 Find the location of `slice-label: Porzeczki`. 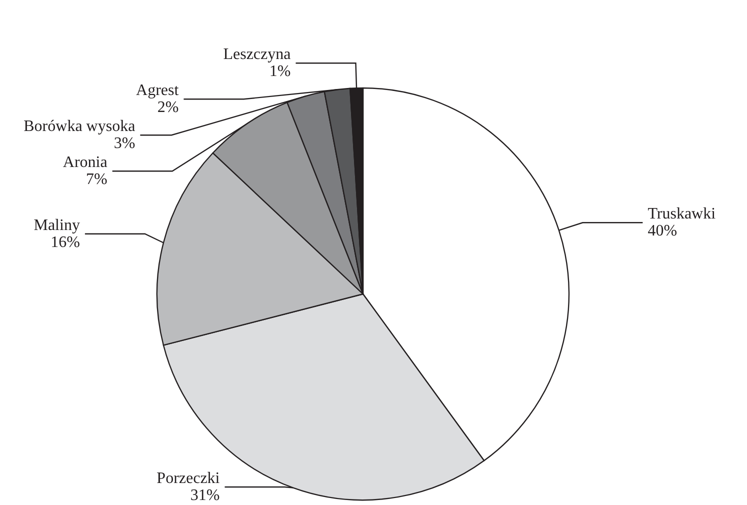

slice-label: Porzeczki is located at coordinates (188, 478).